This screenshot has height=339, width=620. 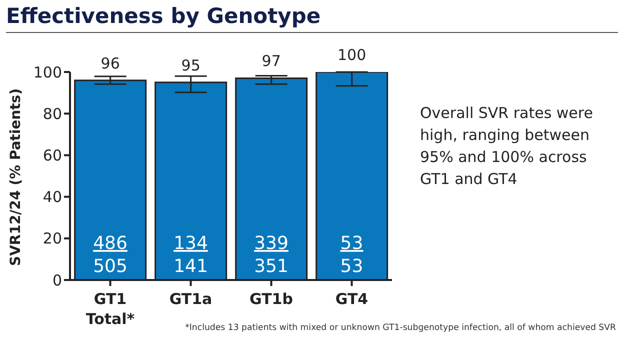 I want to click on text: Overall SVR rates were high, ranging between 95% and 100% across GT1 and GT4, so click(x=507, y=146).